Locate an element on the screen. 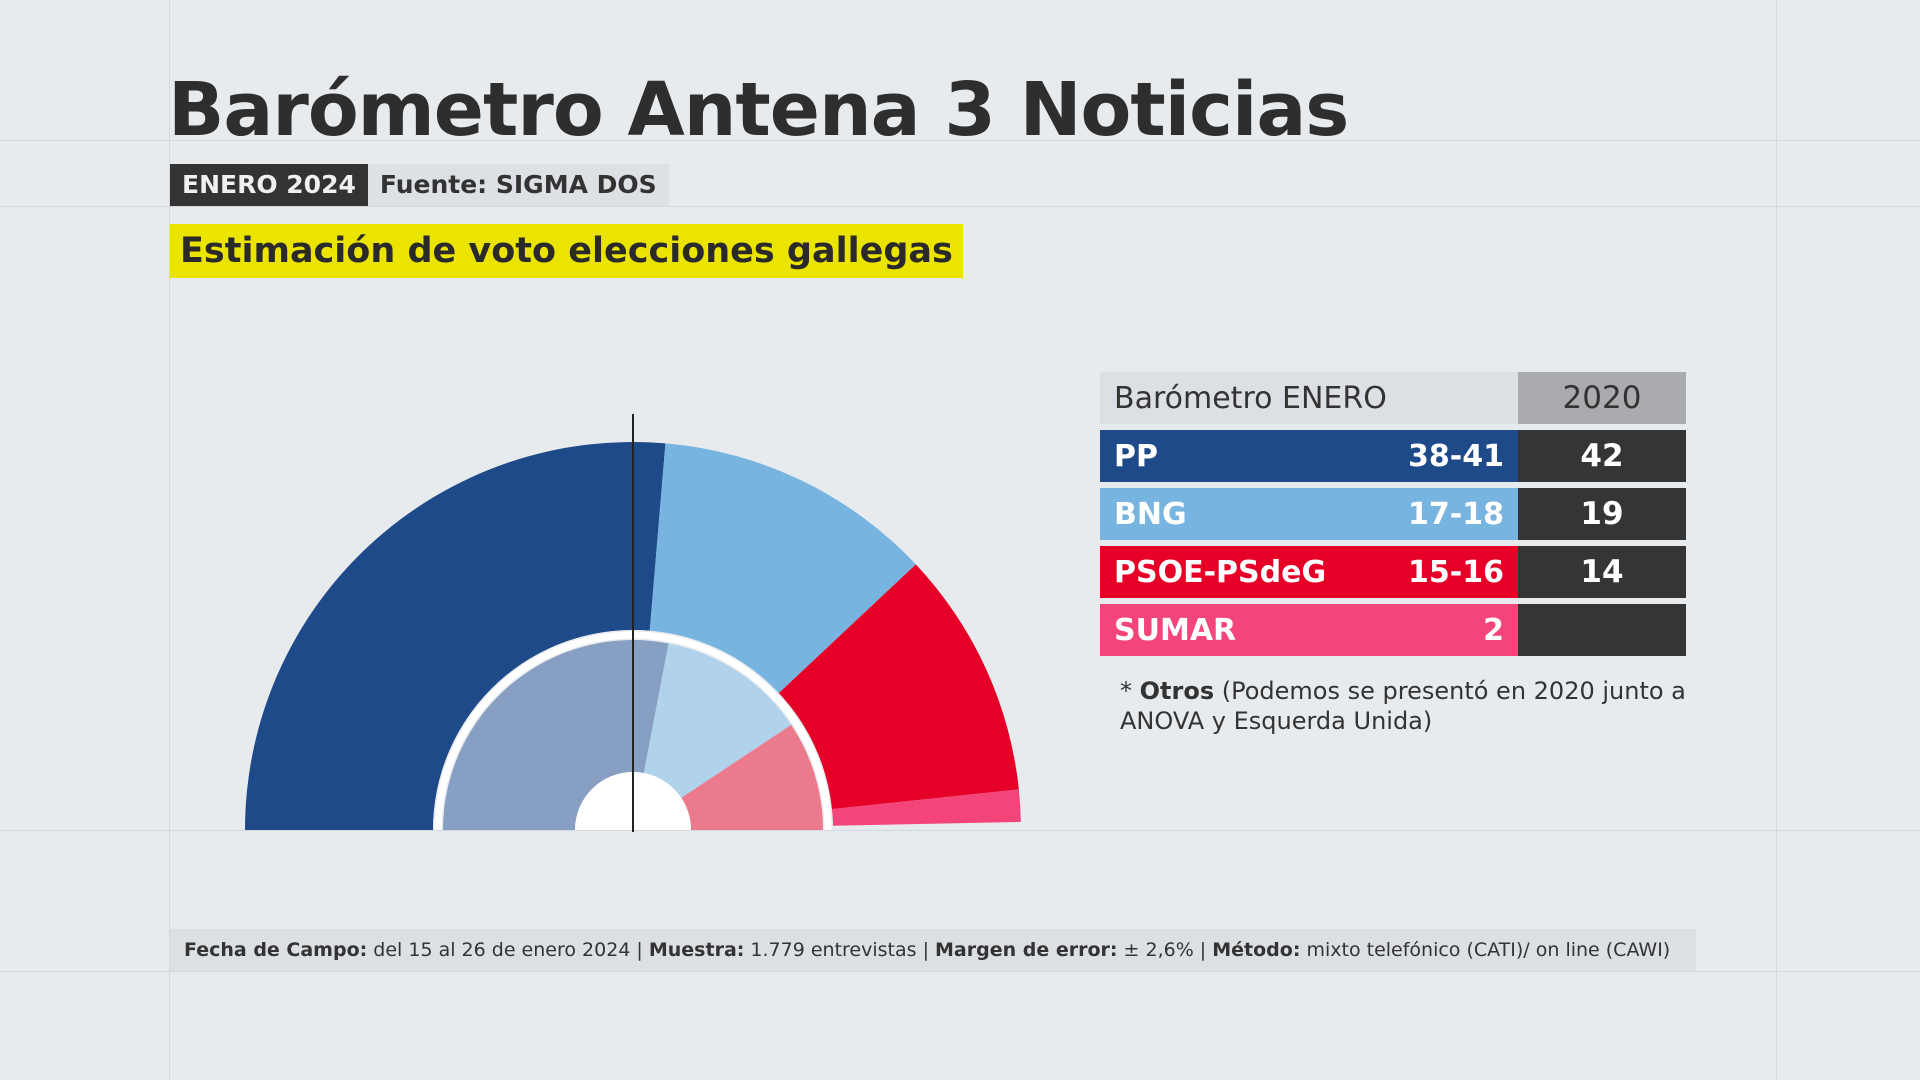  party-estimate: 2 is located at coordinates (1493, 630).